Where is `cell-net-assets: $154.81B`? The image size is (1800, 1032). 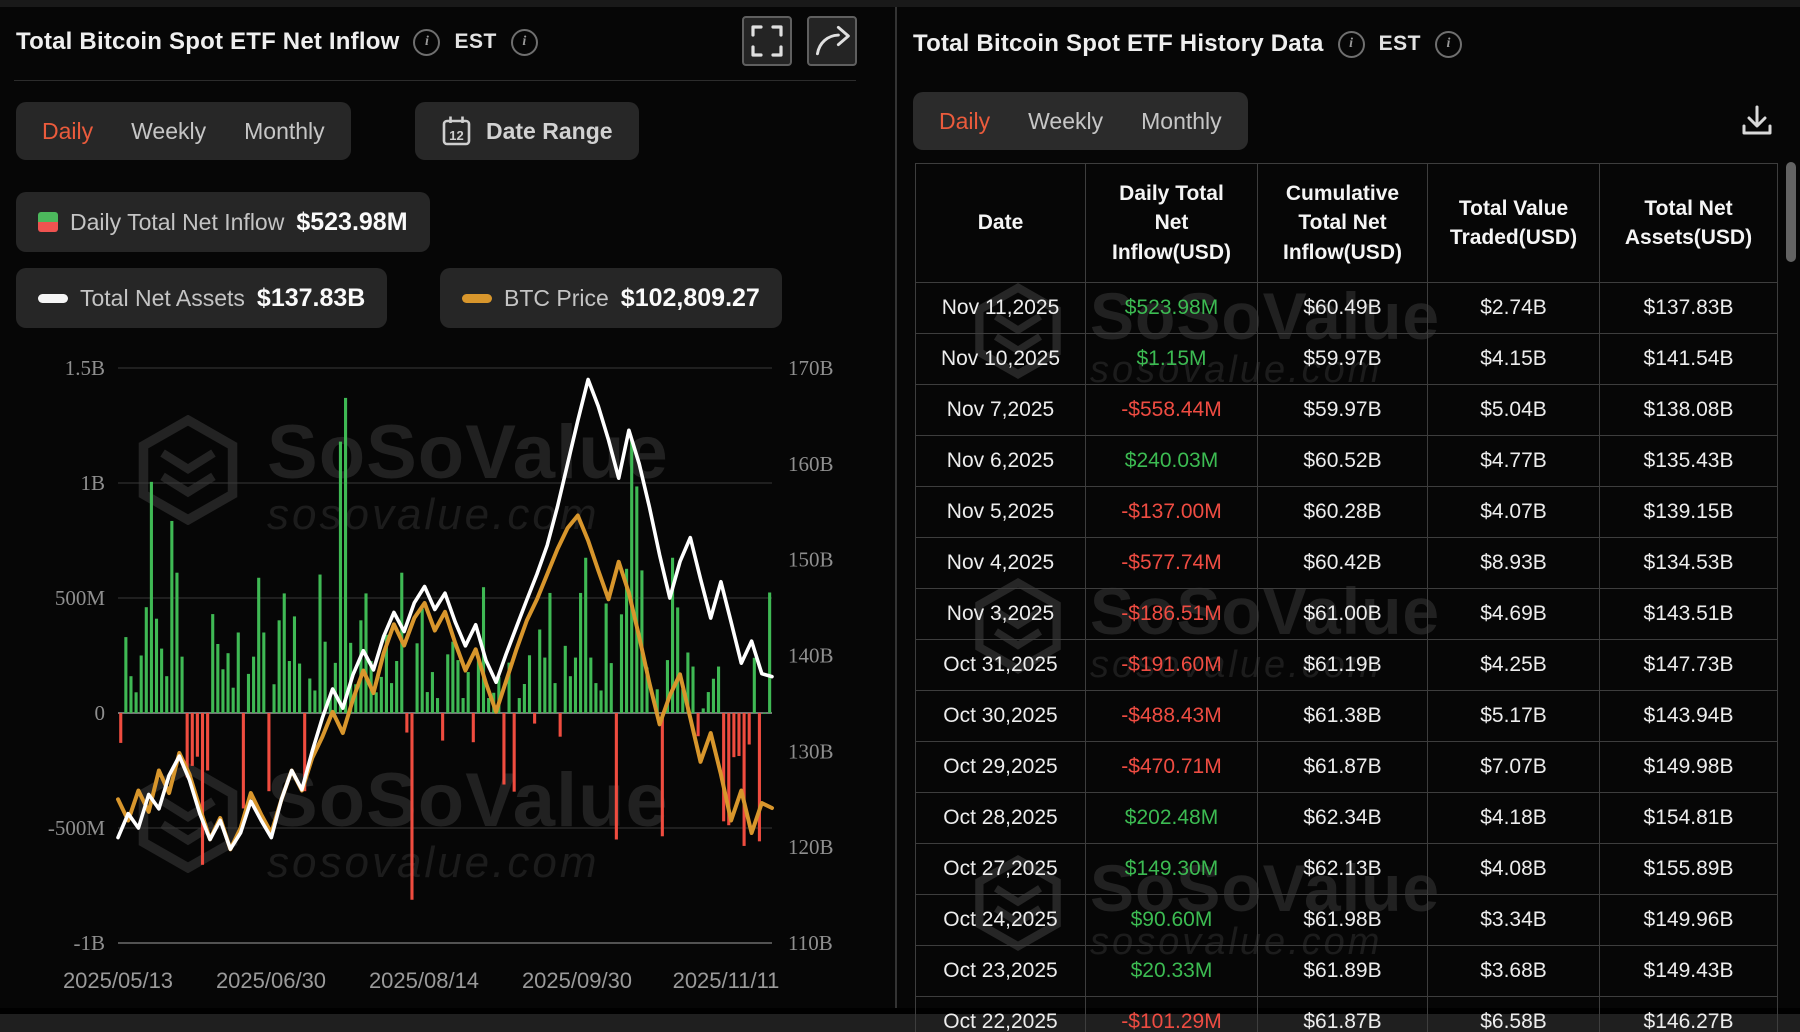 cell-net-assets: $154.81B is located at coordinates (1688, 818).